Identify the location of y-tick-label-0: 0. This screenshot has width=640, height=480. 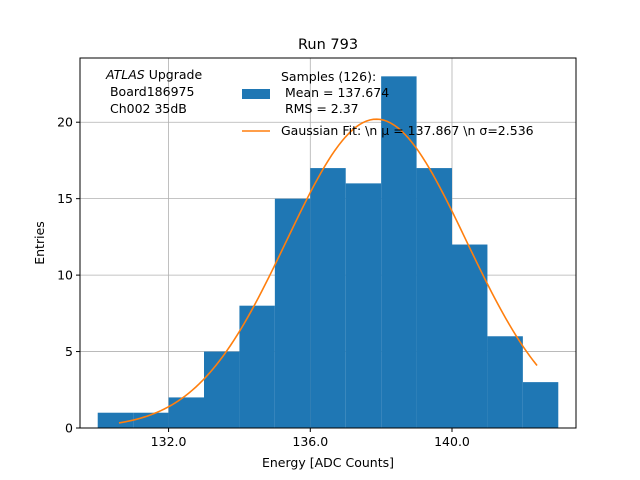
(69, 428).